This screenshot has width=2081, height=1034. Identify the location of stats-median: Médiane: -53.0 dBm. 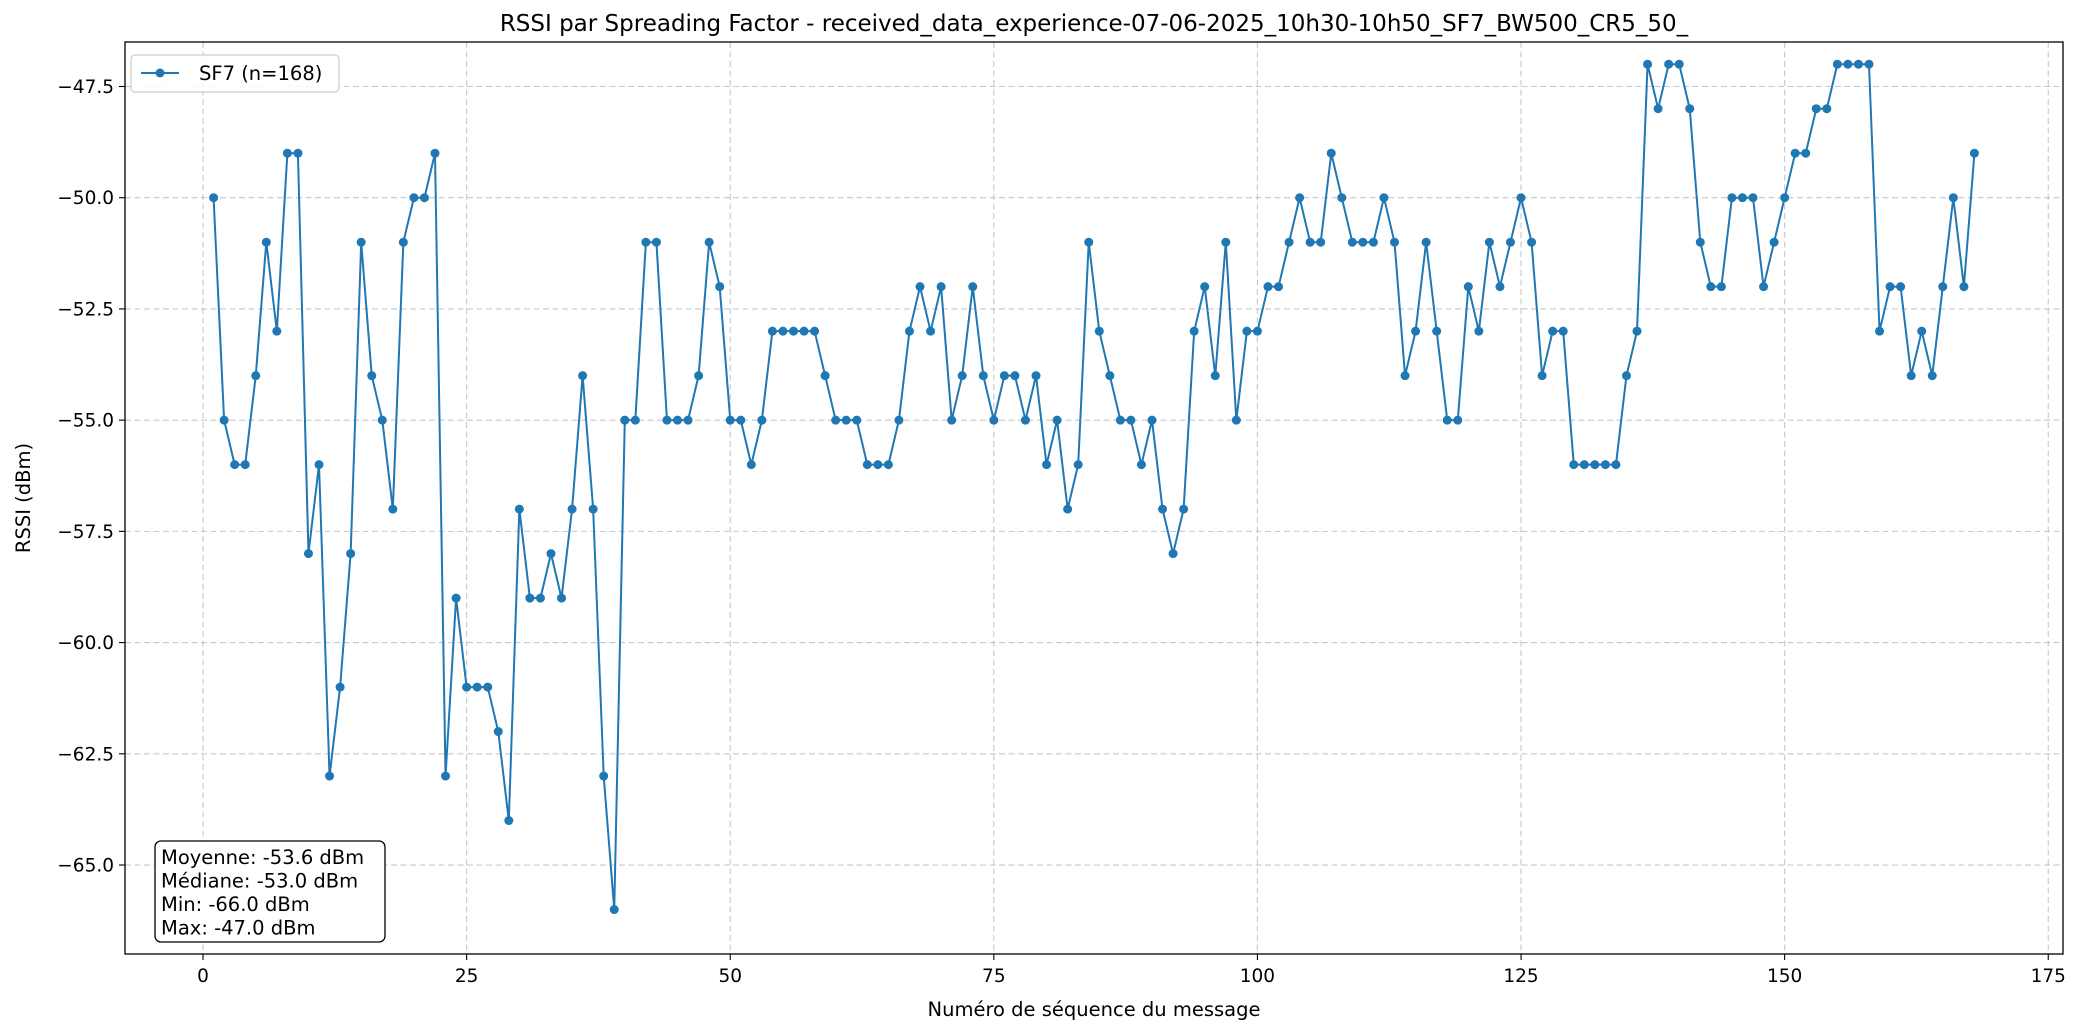
(259, 881).